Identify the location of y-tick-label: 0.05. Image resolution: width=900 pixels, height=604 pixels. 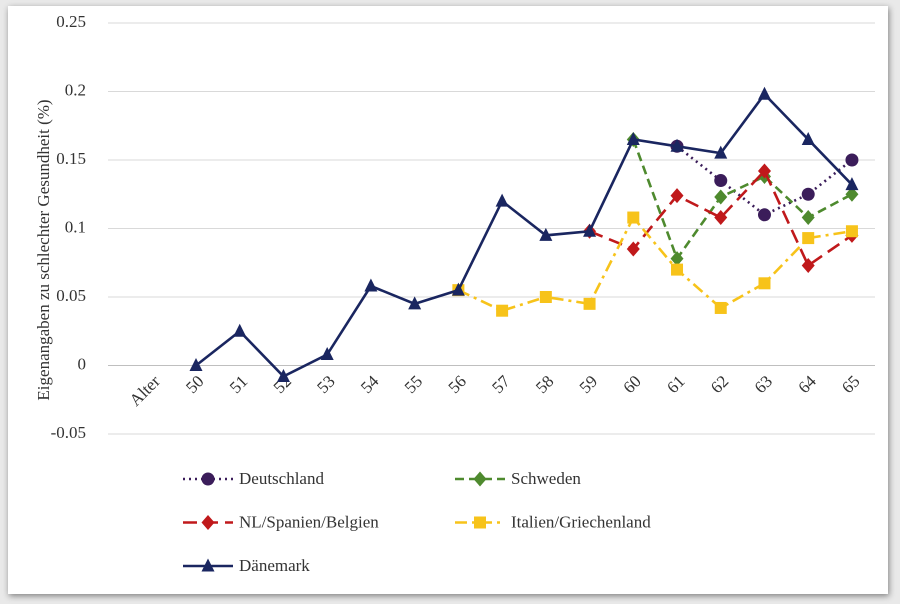
(71, 295).